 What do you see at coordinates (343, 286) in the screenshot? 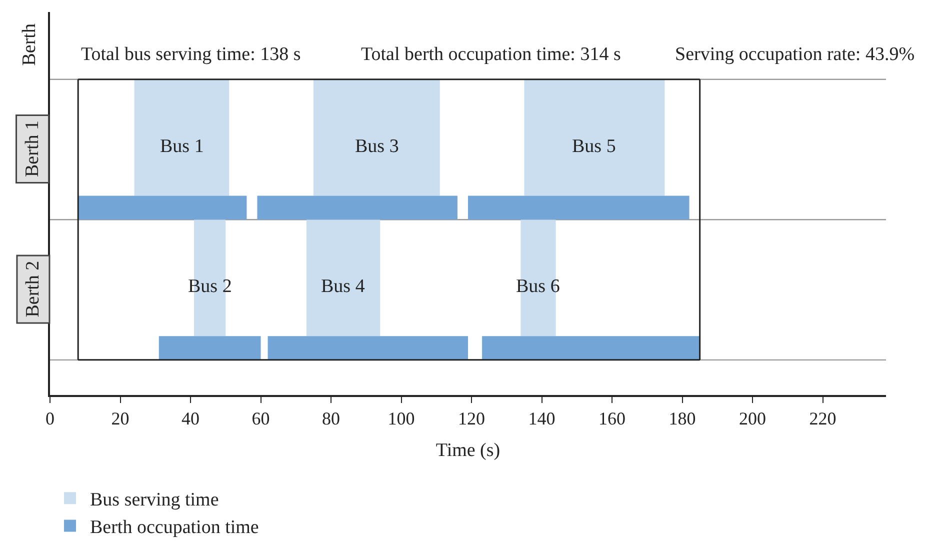
I see `data-label: Bus 4` at bounding box center [343, 286].